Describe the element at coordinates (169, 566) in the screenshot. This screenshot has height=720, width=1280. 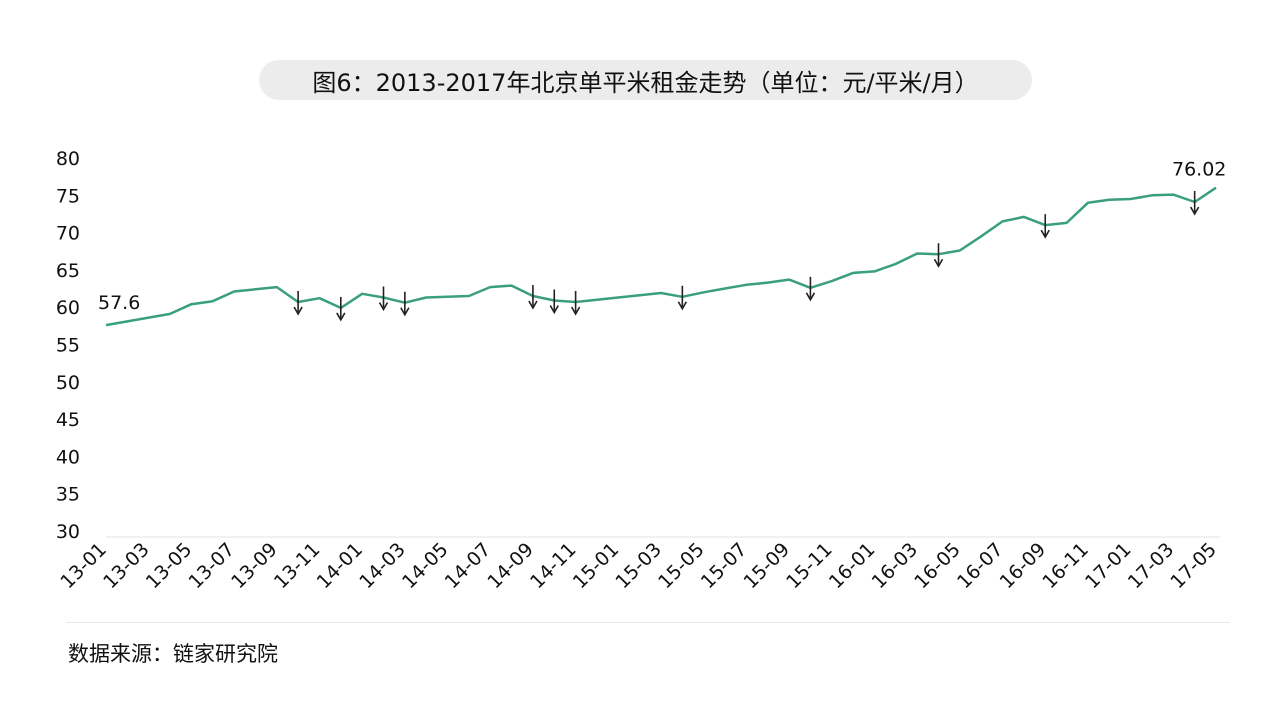
I see `x-tick-label: 13-05` at that location.